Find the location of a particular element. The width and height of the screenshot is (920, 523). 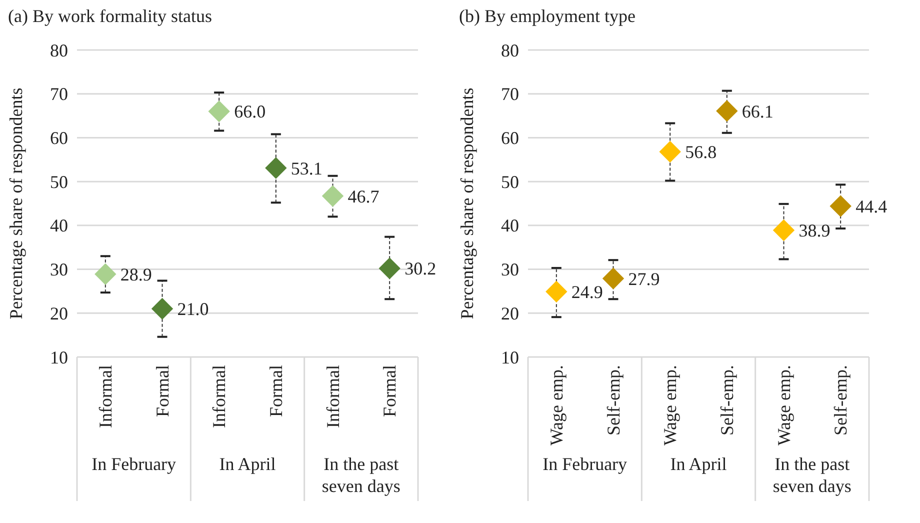

data-label: 46.7 is located at coordinates (364, 196).